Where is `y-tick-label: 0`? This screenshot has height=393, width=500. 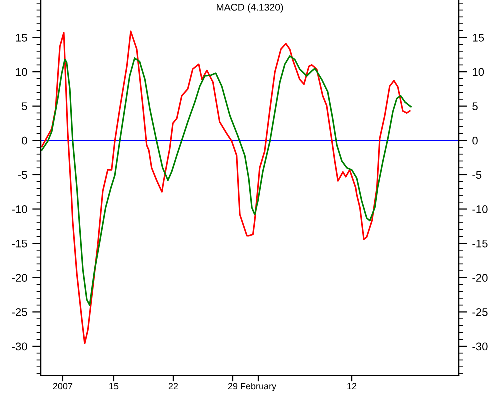 y-tick-label: 0 is located at coordinates (25, 140).